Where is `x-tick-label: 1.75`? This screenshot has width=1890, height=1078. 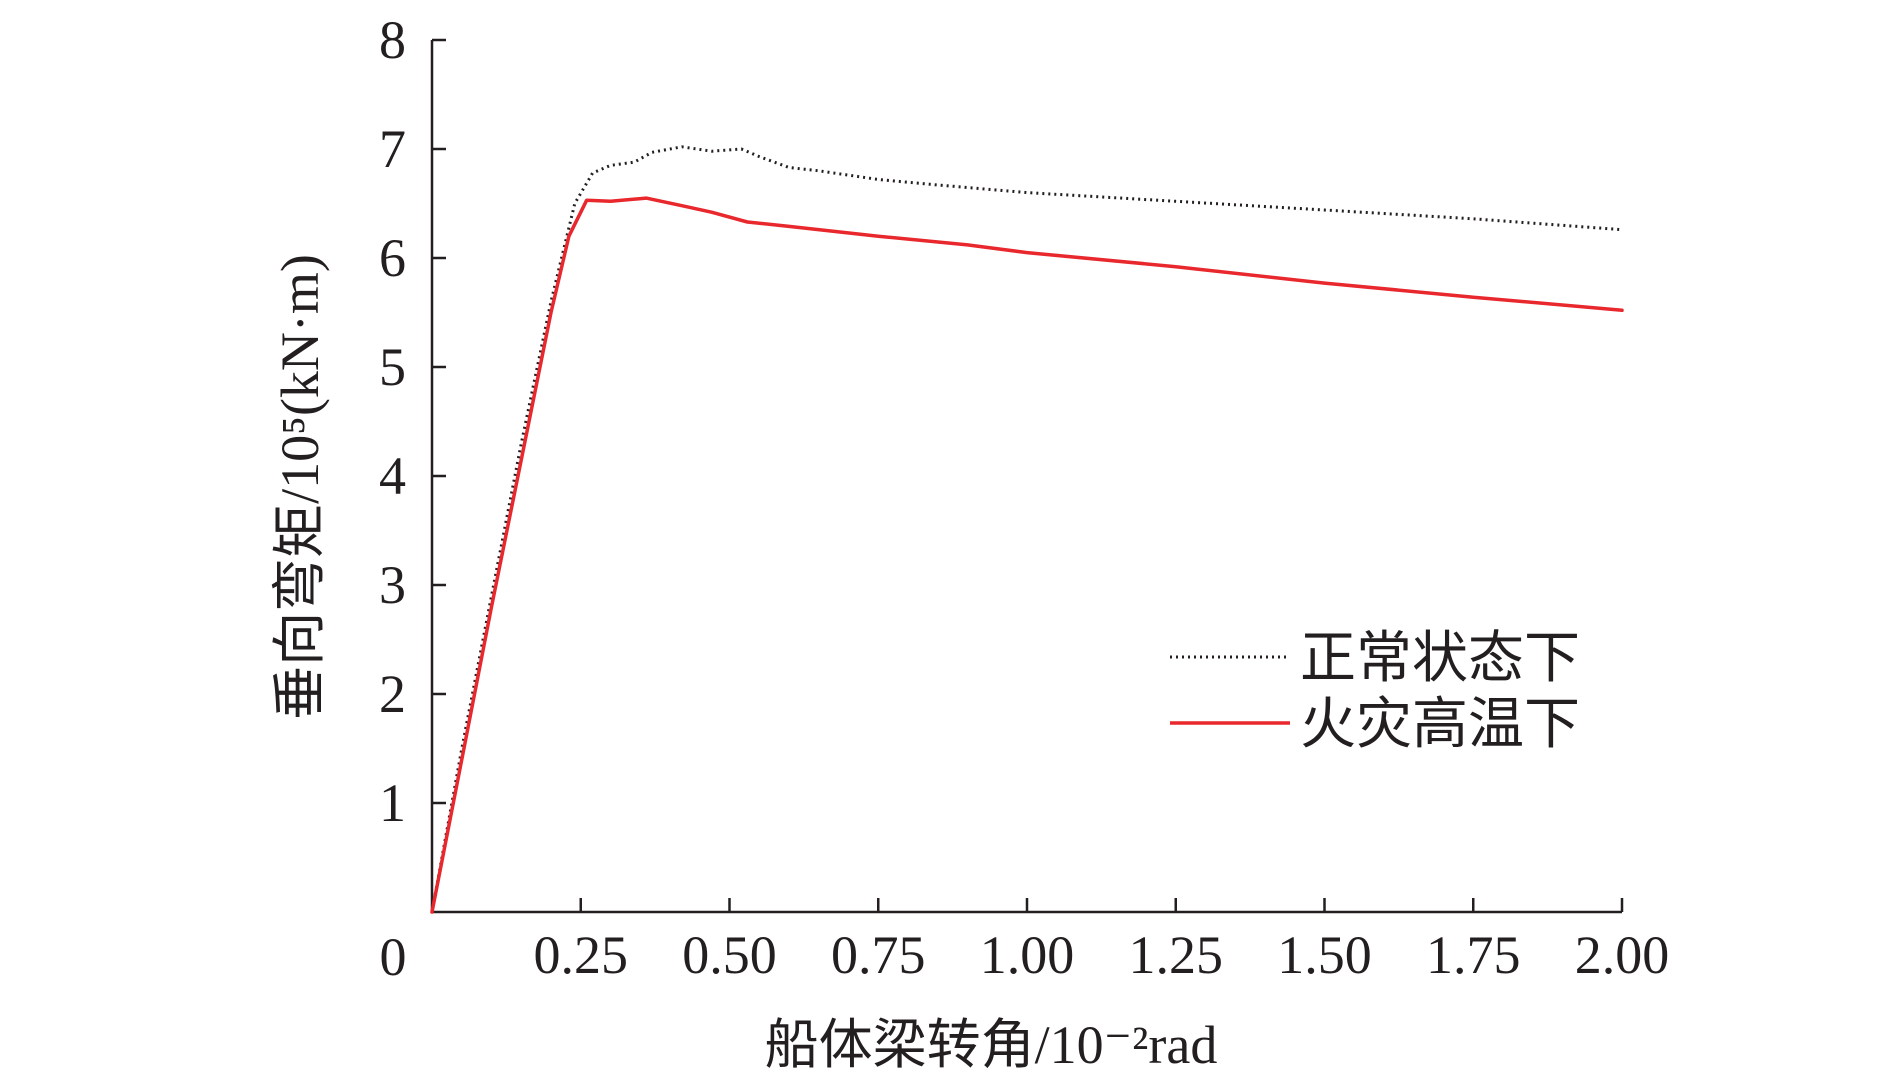 x-tick-label: 1.75 is located at coordinates (1473, 955).